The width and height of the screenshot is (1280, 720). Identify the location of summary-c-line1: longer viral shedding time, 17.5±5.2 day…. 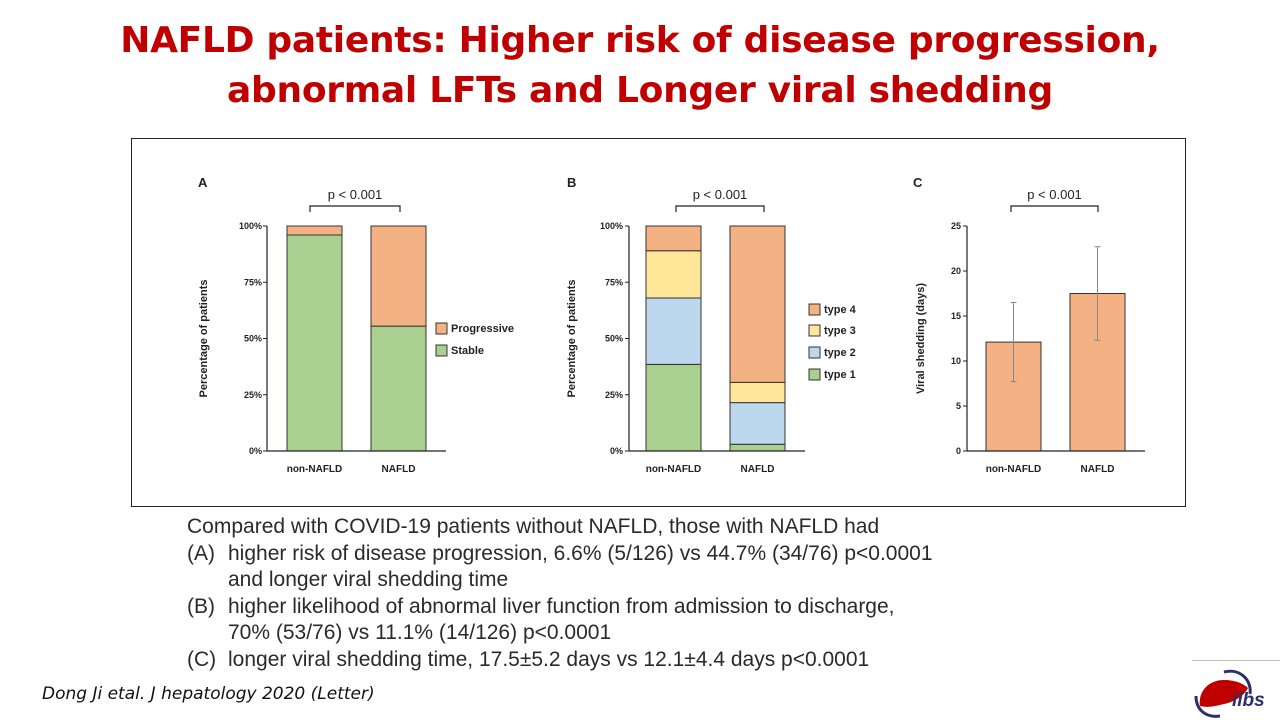
(549, 659).